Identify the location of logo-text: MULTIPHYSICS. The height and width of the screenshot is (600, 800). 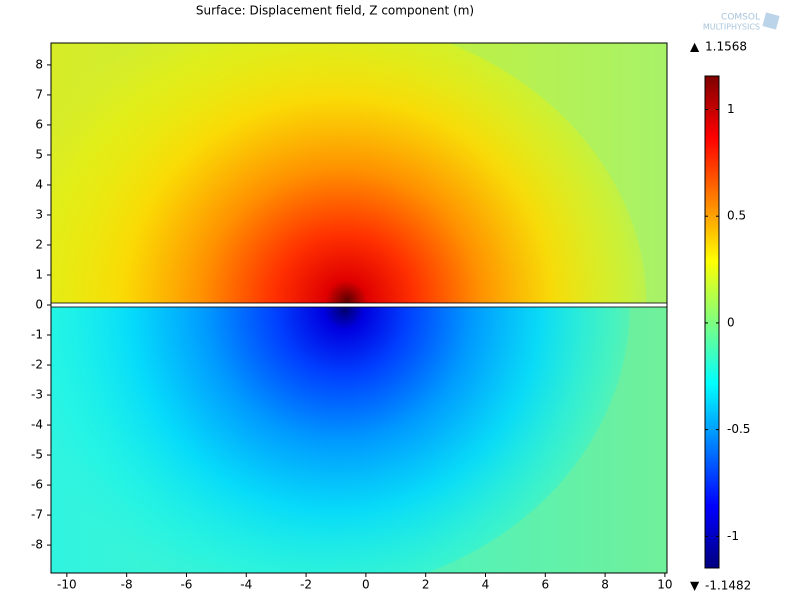
(731, 27).